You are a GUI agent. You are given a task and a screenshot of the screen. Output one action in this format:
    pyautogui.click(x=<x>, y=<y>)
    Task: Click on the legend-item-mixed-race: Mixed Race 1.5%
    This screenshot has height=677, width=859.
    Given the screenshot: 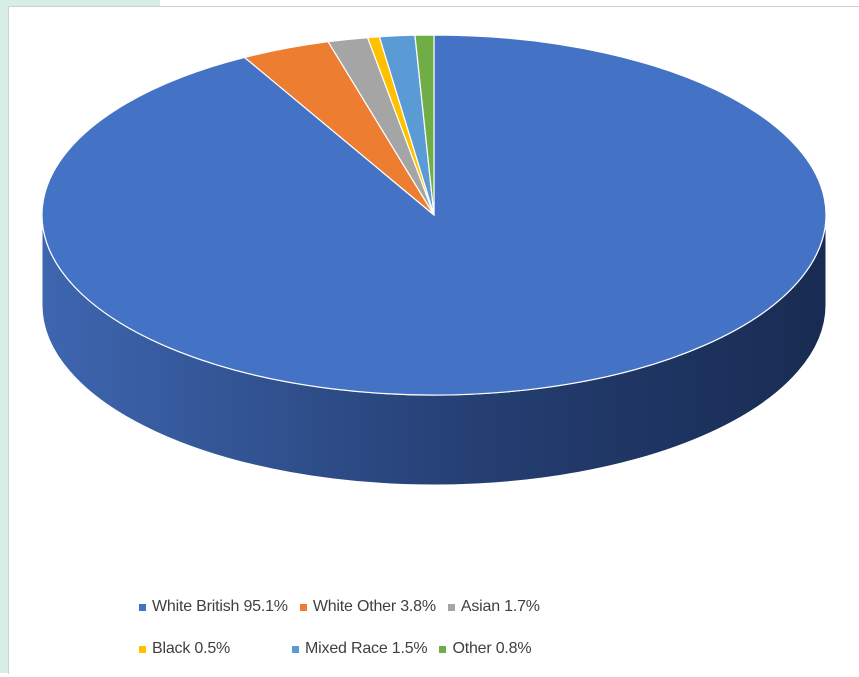 What is the action you would take?
    pyautogui.click(x=360, y=649)
    